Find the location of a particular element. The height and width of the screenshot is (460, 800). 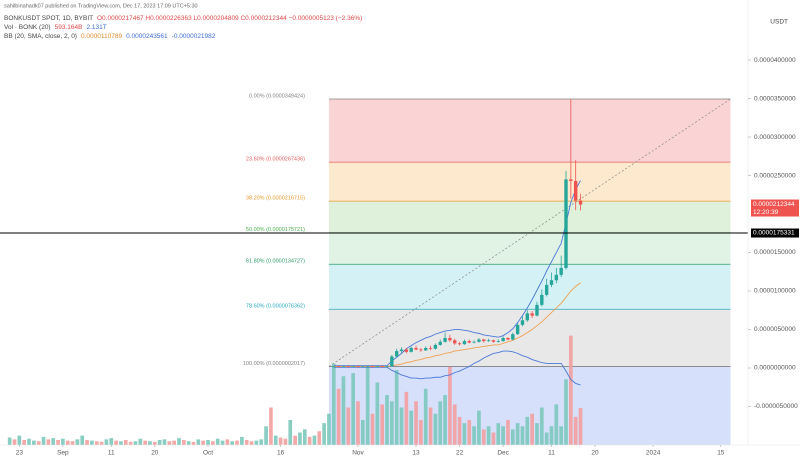

price-label-box is located at coordinates (775, 208).